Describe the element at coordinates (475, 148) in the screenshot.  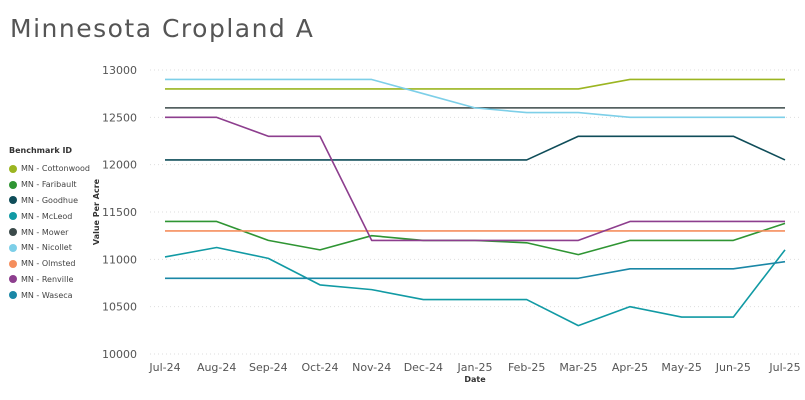
I see `series-line-mn-goodhue` at that location.